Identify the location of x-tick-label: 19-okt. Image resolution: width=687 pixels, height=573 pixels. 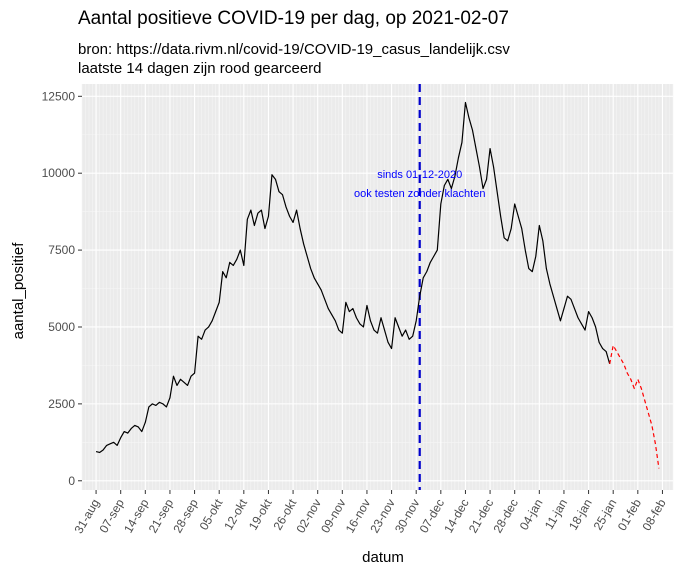
(260, 514).